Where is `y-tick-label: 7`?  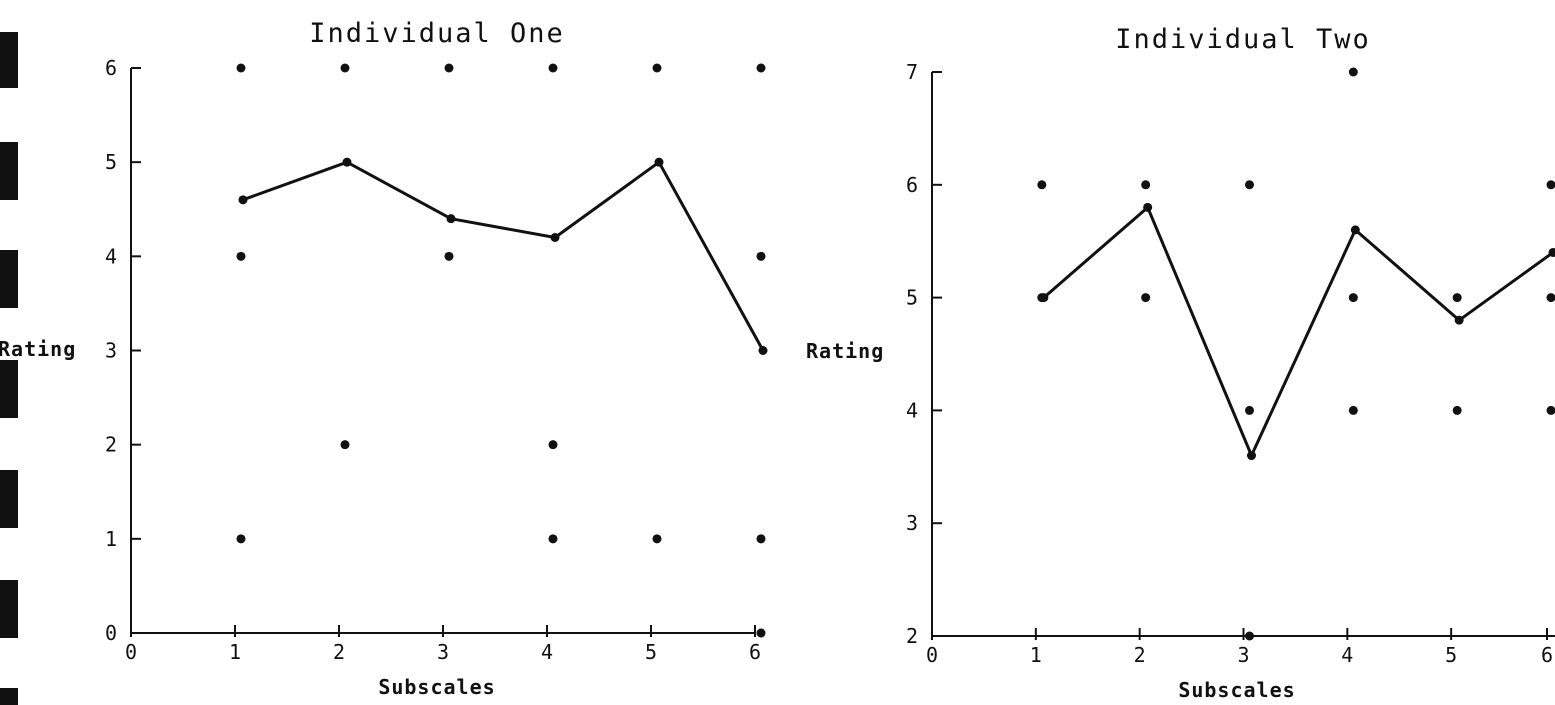 y-tick-label: 7 is located at coordinates (912, 72).